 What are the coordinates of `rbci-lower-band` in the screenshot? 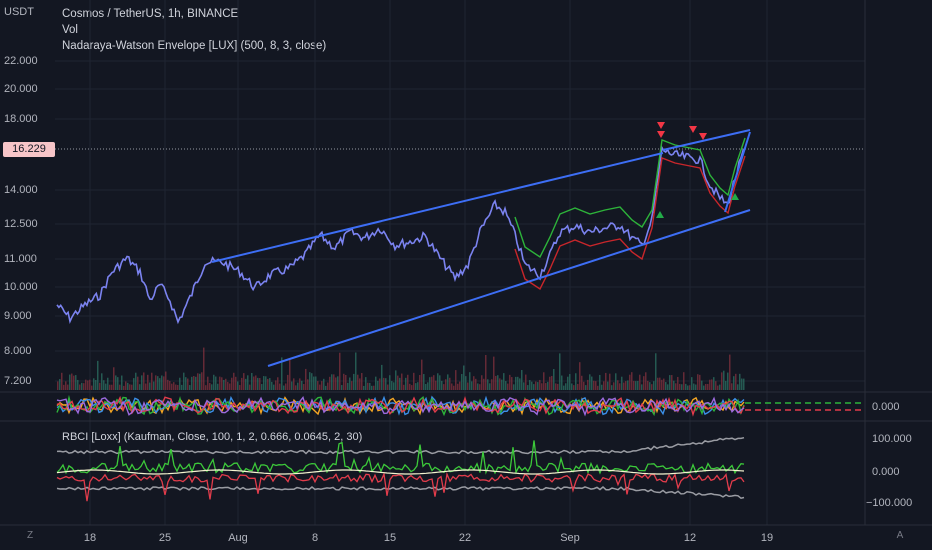 It's located at (400, 493).